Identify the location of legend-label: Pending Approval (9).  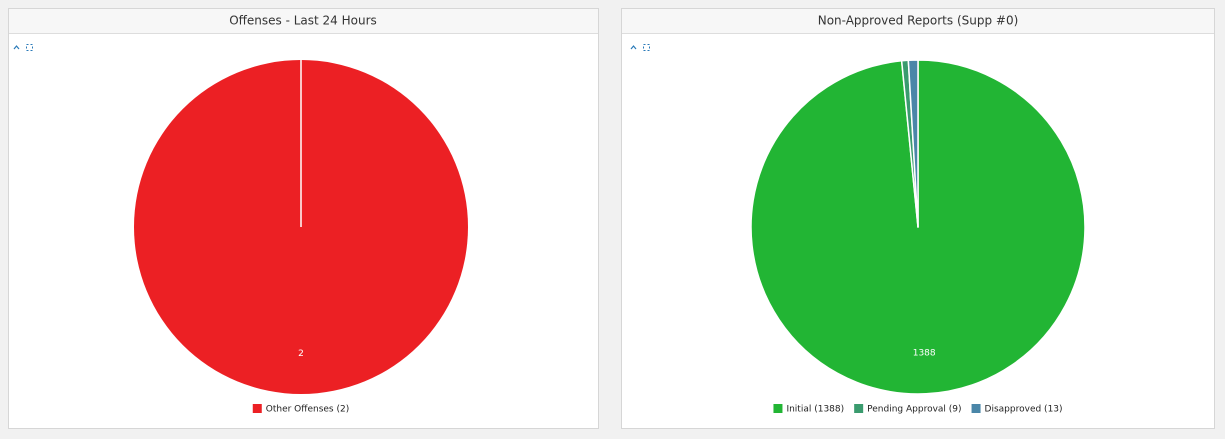
(914, 410).